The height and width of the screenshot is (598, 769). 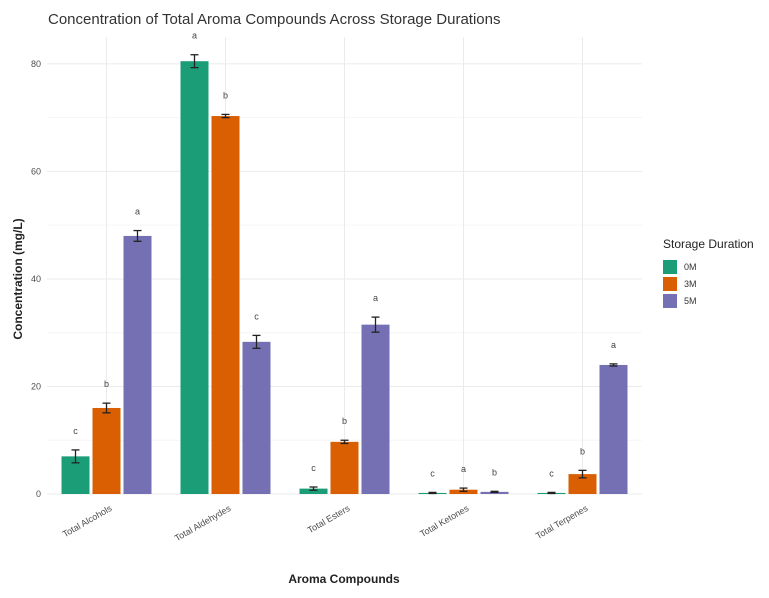 What do you see at coordinates (87, 521) in the screenshot?
I see `x-tick-label: Total Alcohols` at bounding box center [87, 521].